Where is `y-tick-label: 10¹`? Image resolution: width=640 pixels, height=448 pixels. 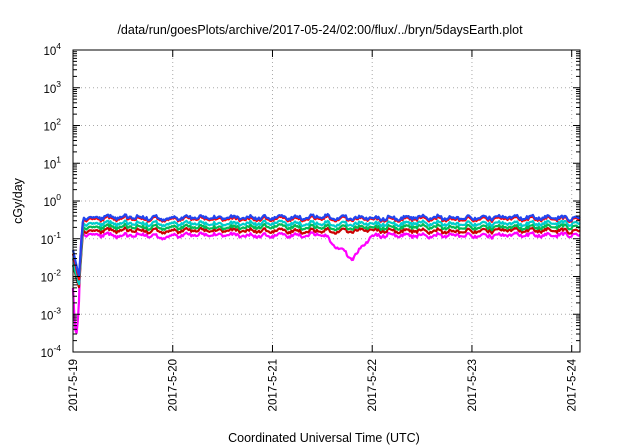 y-tick-label: 10¹ is located at coordinates (52, 162).